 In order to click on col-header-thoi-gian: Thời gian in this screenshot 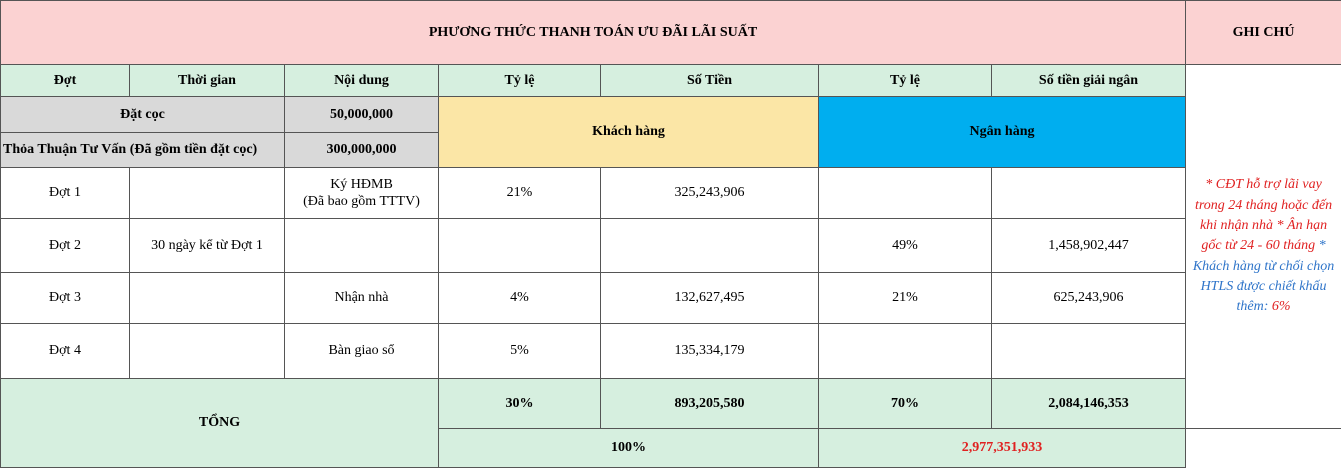, I will do `click(207, 80)`.